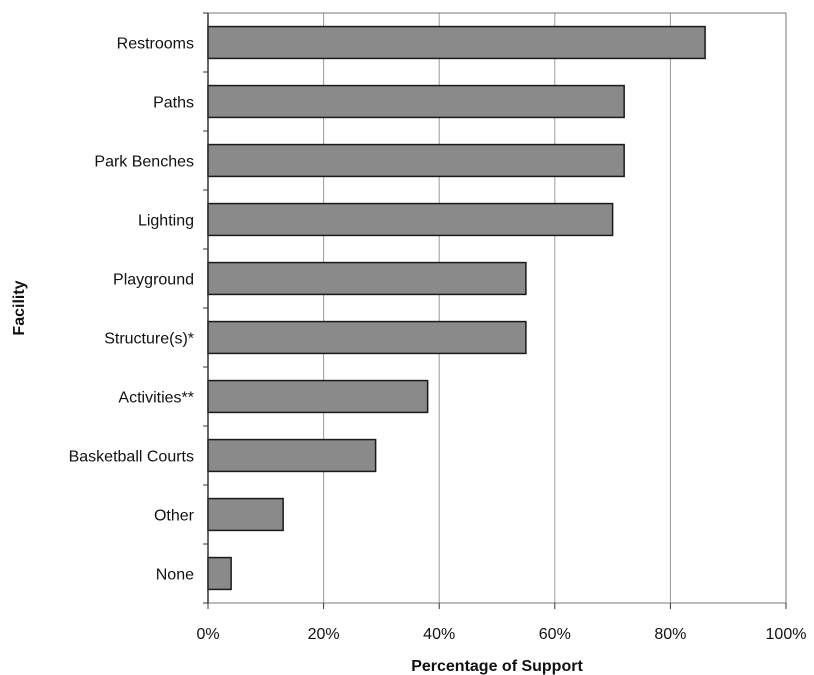 Image resolution: width=814 pixels, height=675 pixels. Describe the element at coordinates (416, 160) in the screenshot. I see `bar-park-benches` at that location.